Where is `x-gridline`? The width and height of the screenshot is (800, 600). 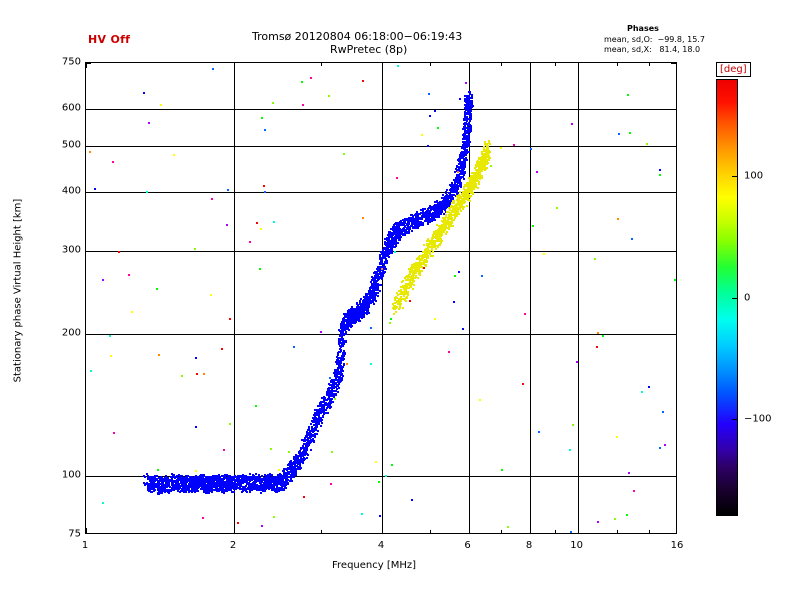 x-gridline is located at coordinates (578, 298).